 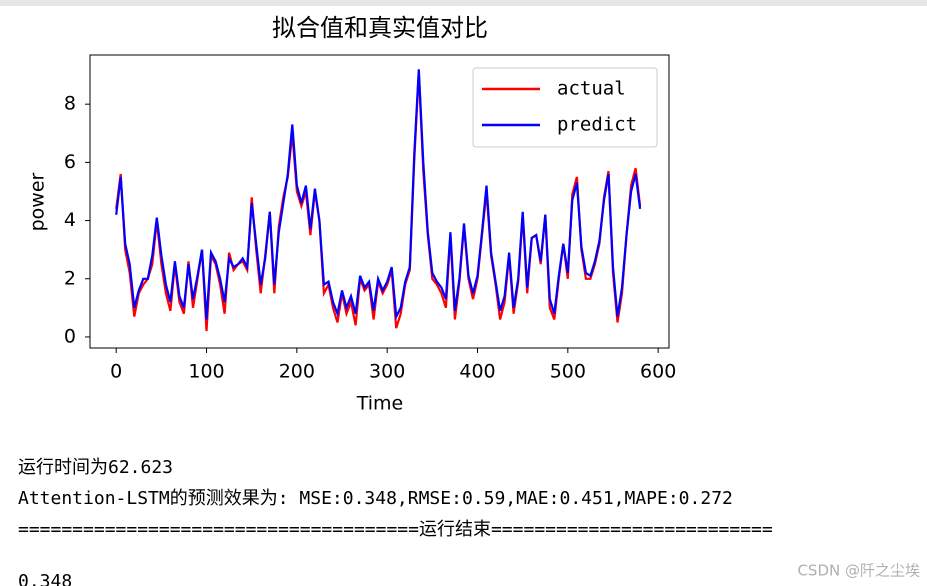 I want to click on y-tick-label: 2, so click(x=70, y=278).